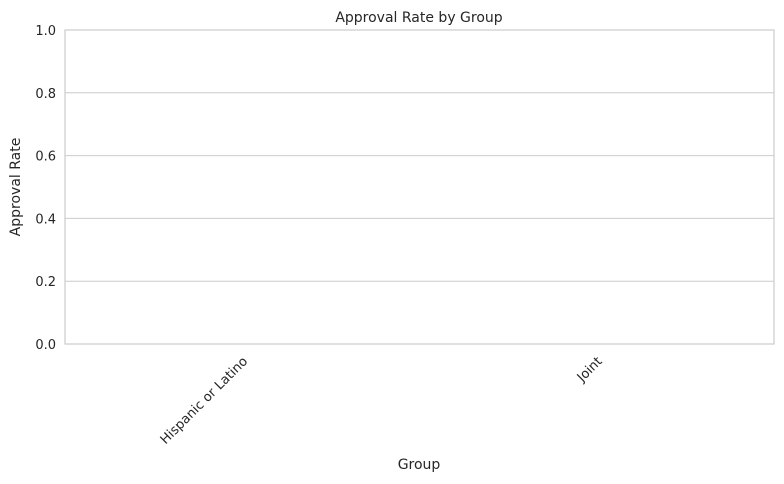  I want to click on x-tick-label: Hispanic or Latino, so click(204, 400).